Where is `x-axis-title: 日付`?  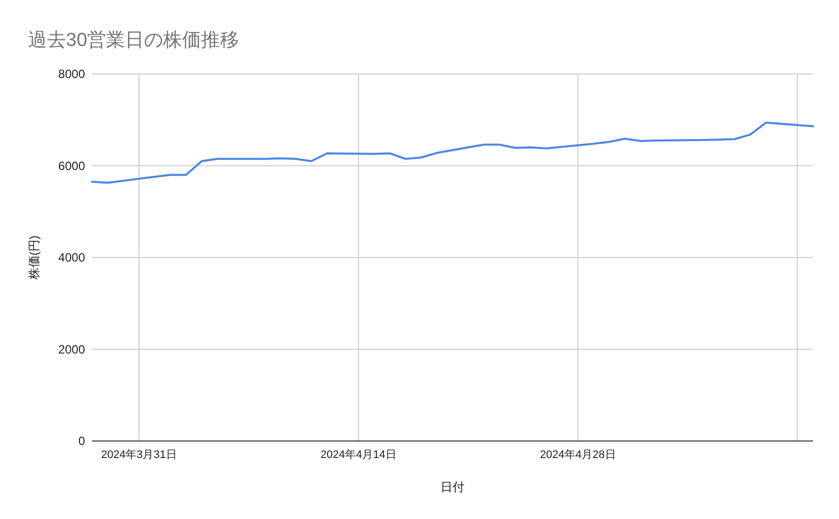
x-axis-title: 日付 is located at coordinates (452, 487).